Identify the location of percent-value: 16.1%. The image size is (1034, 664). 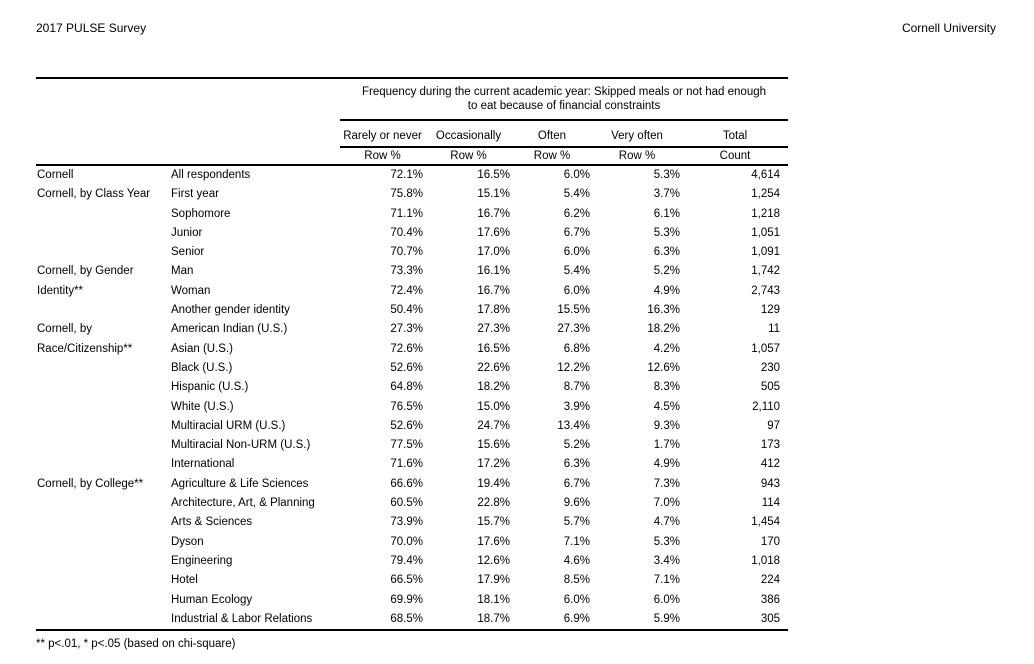
(493, 271).